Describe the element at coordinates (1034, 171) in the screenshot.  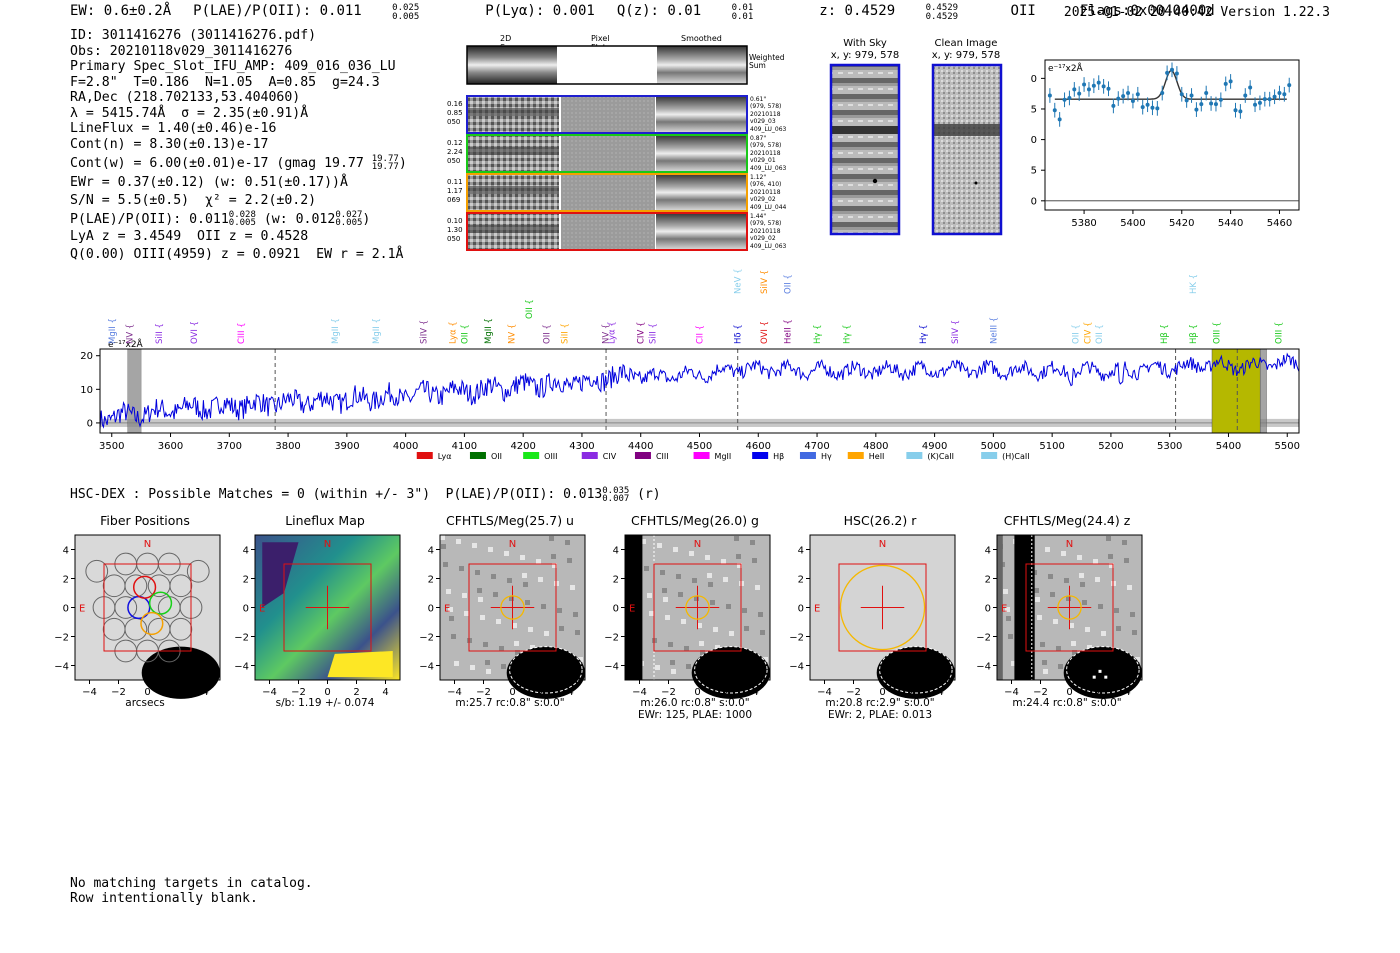
I see `zoom-ytick-label: 5` at that location.